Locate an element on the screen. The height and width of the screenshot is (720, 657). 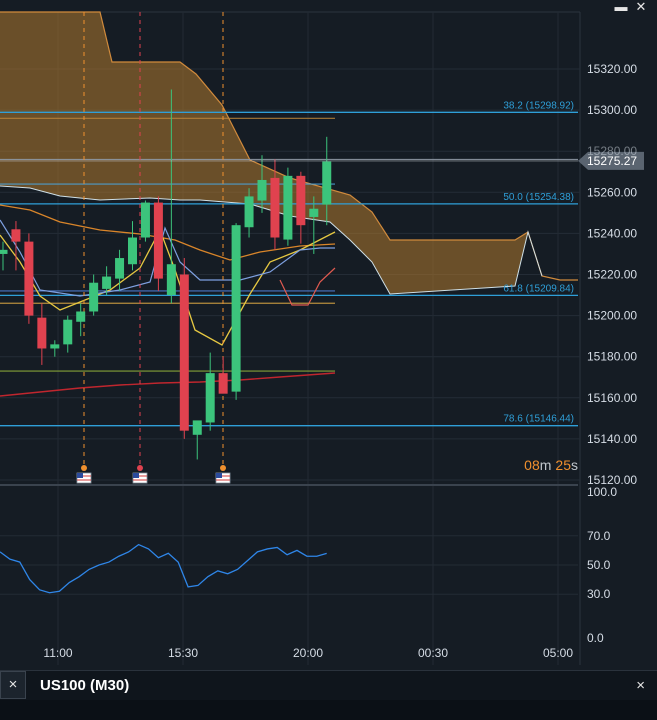
countdown-seconds: 25 is located at coordinates (563, 465).